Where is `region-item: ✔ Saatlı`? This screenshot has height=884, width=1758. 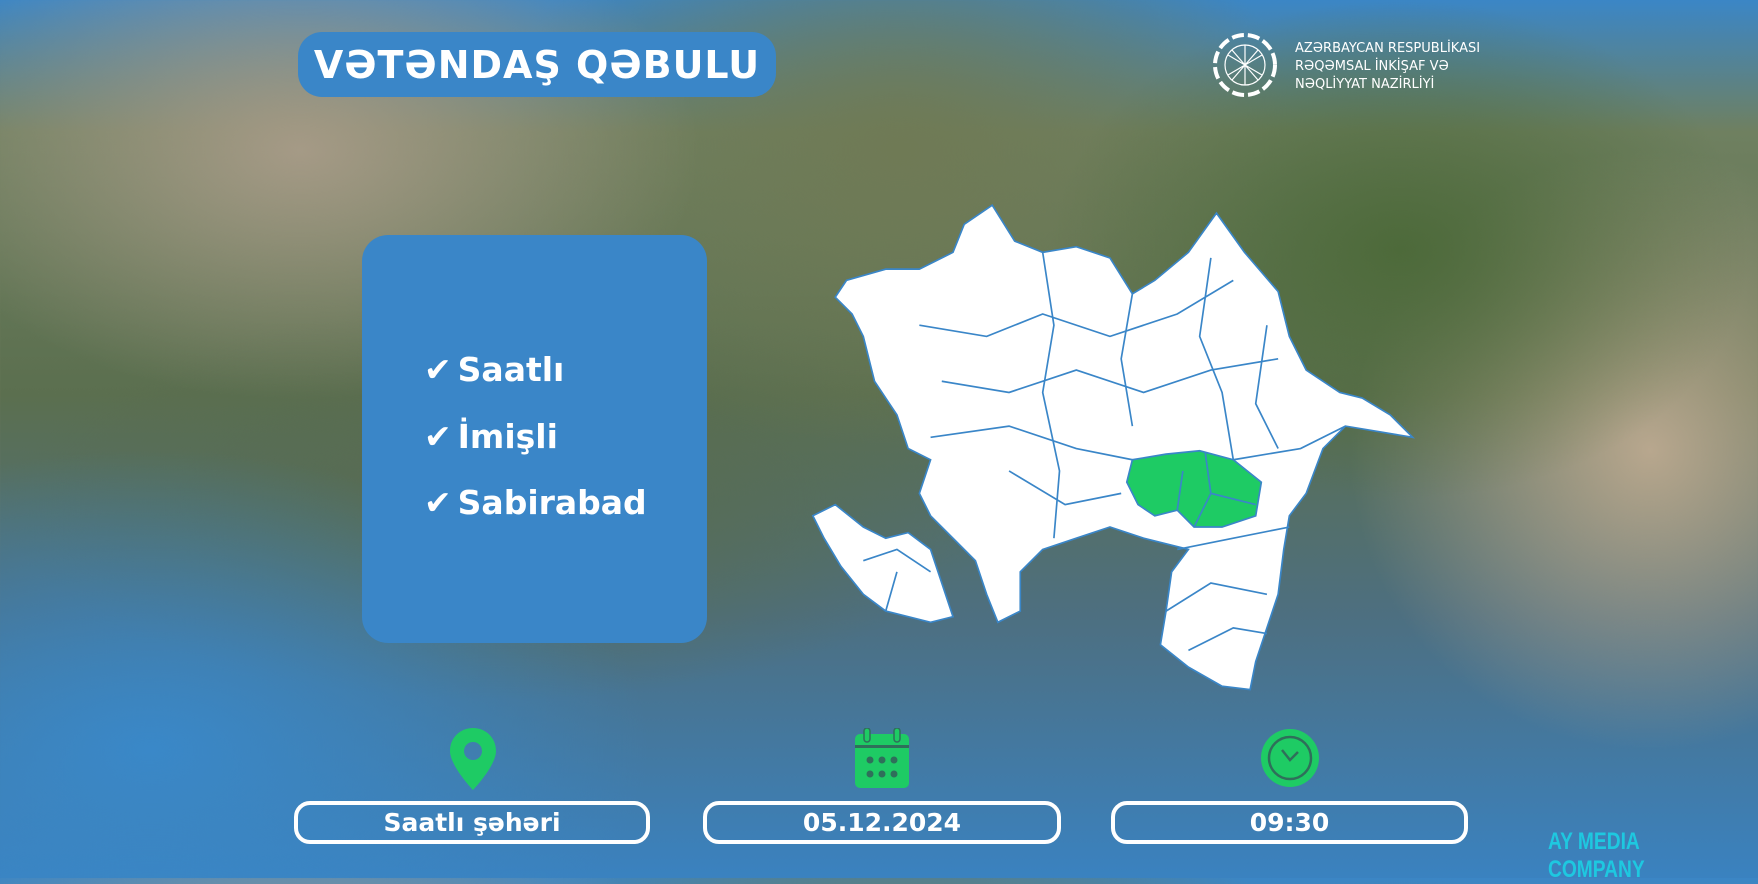 region-item: ✔ Saatlı is located at coordinates (494, 369).